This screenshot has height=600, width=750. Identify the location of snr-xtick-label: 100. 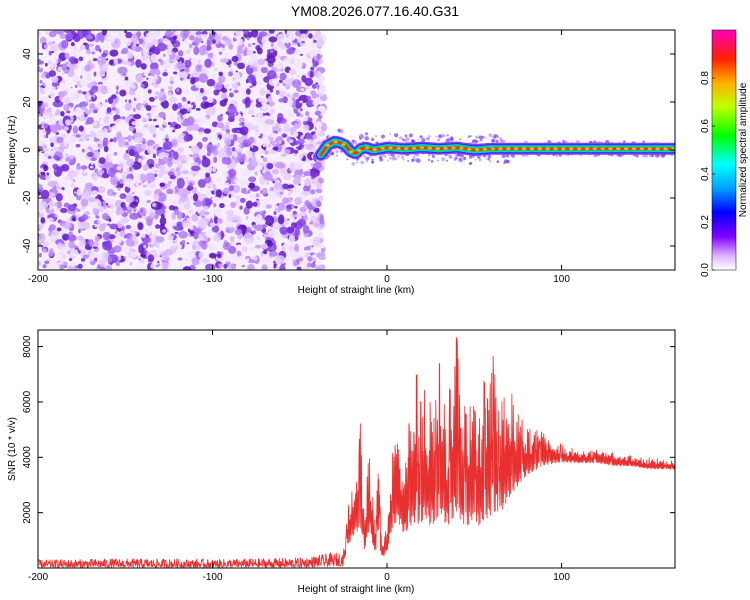
(561, 577).